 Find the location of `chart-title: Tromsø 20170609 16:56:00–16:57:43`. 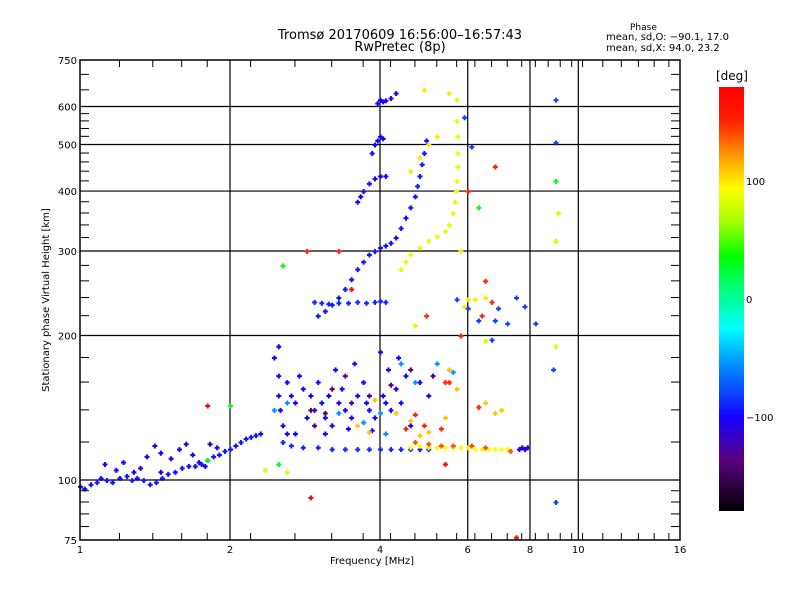

chart-title: Tromsø 20170609 16:56:00–16:57:43 is located at coordinates (400, 35).